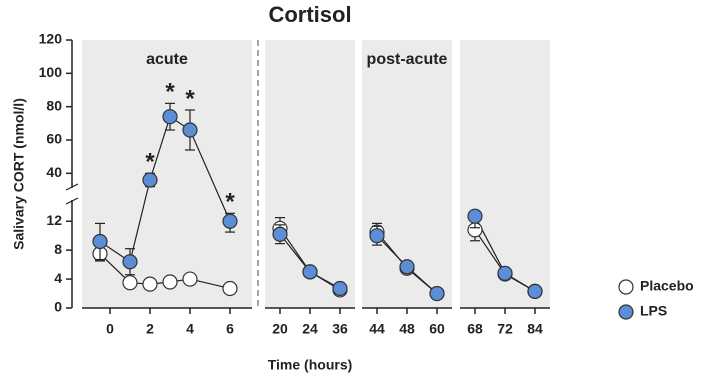 This screenshot has height=375, width=702. Describe the element at coordinates (377, 329) in the screenshot. I see `x-tick-label: 44` at that location.